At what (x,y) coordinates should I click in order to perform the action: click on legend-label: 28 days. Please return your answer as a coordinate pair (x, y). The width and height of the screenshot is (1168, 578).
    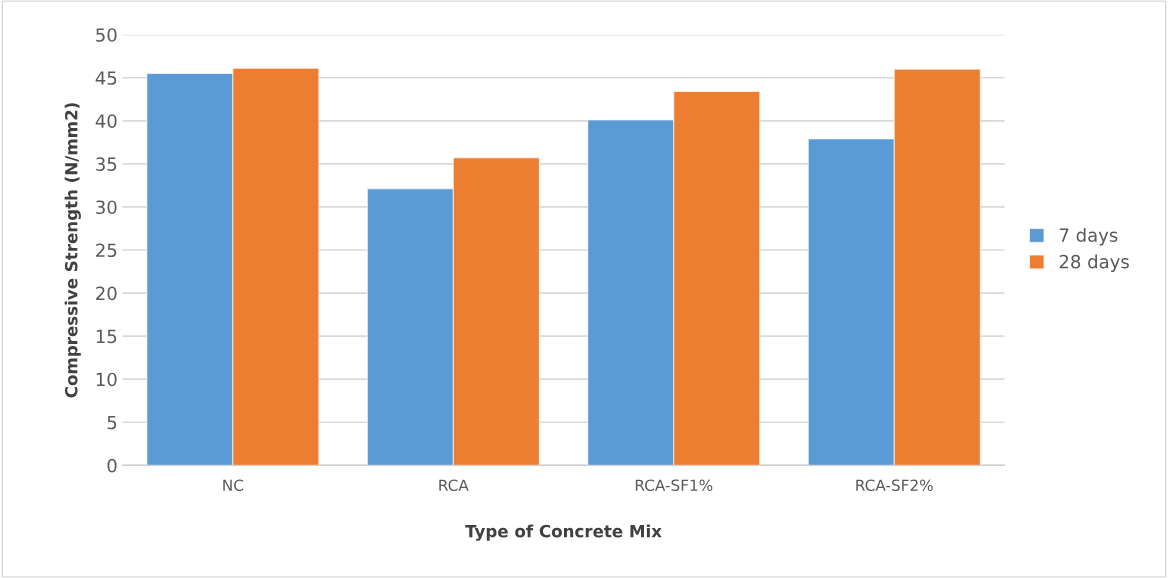
    Looking at the image, I should click on (1094, 263).